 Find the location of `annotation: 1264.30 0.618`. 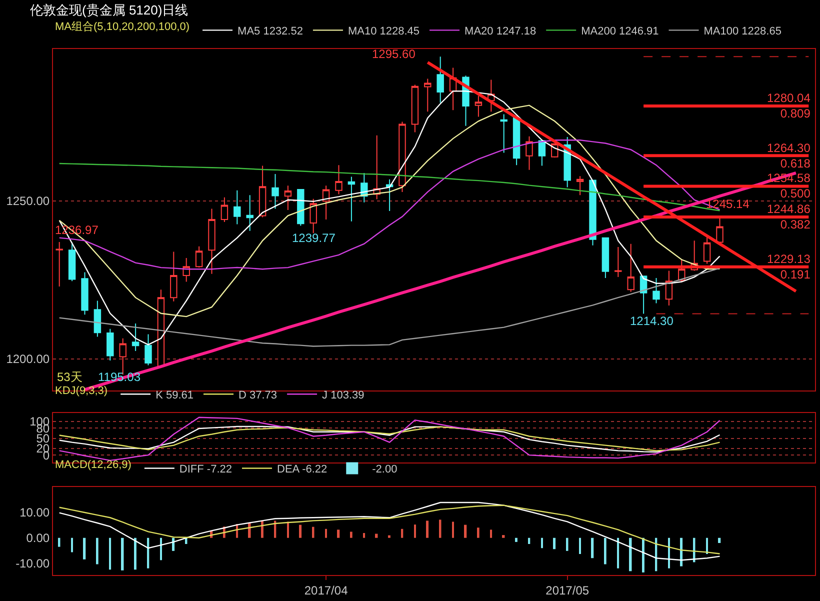

annotation: 1264.30 0.618 is located at coordinates (789, 156).